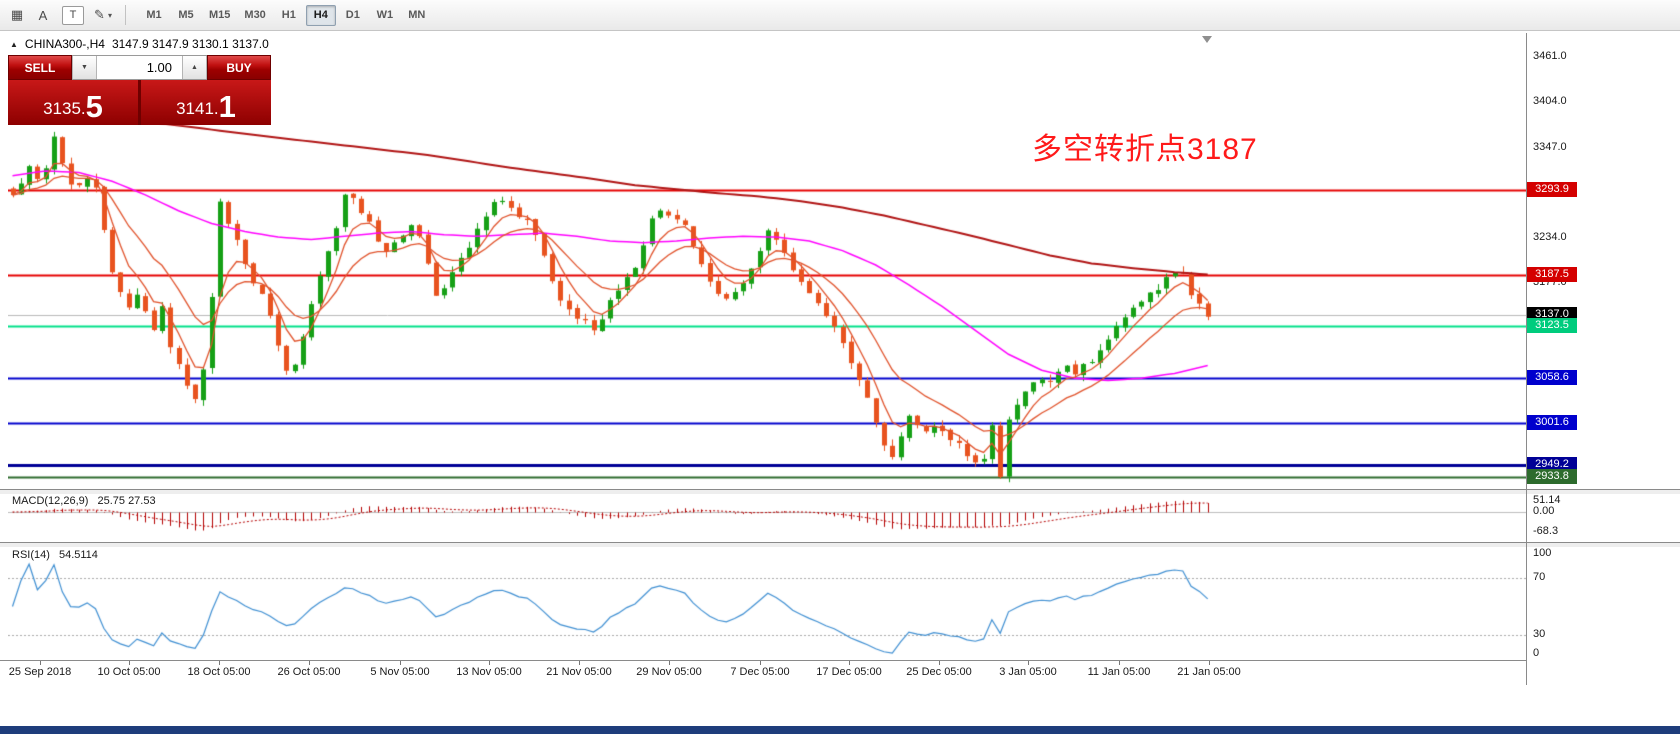 The width and height of the screenshot is (1680, 734). What do you see at coordinates (1119, 672) in the screenshot?
I see `time-axis-label: 11 Jan 05:00` at bounding box center [1119, 672].